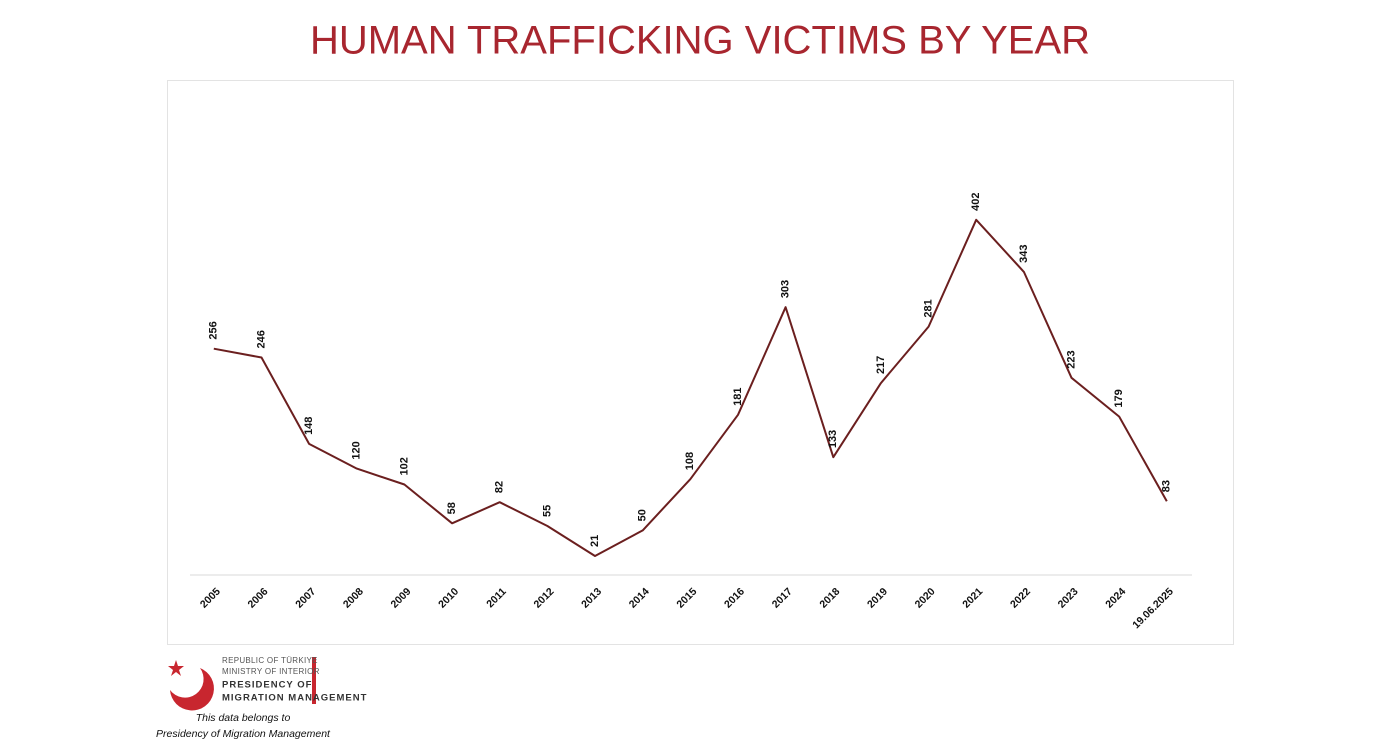  Describe the element at coordinates (271, 671) in the screenshot. I see `logo-text: MINISTRY OF INTERIOR` at that location.